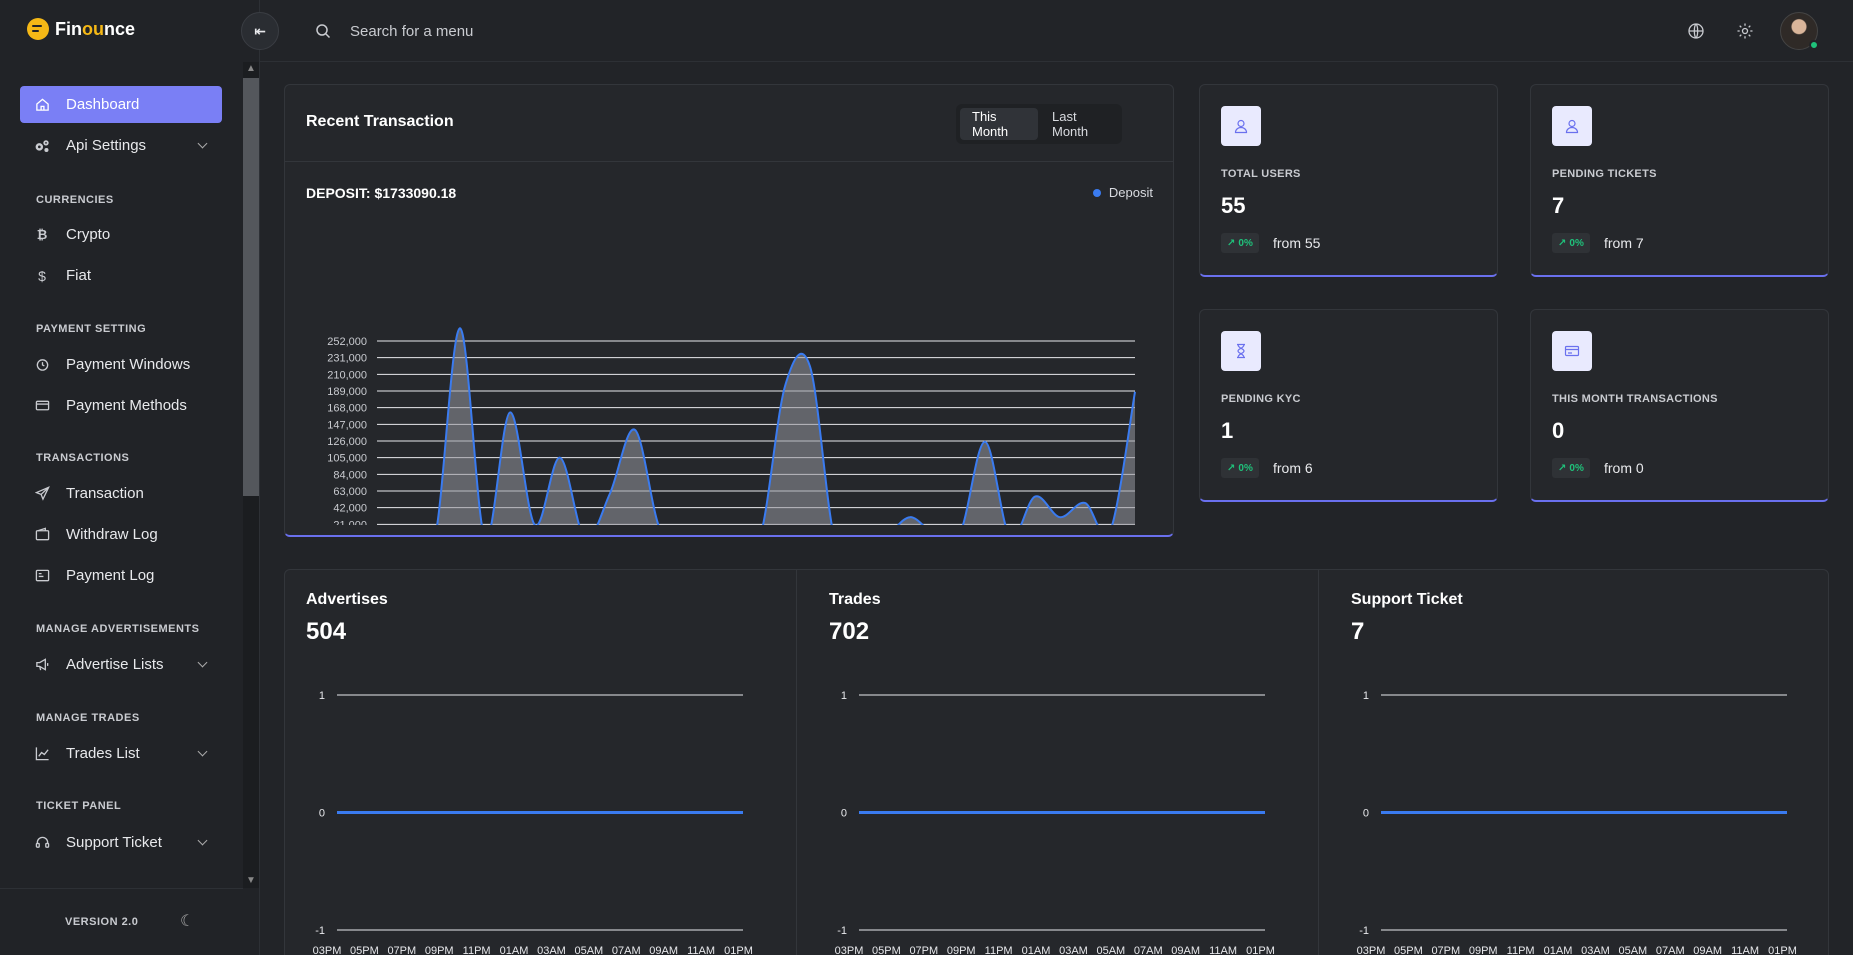 The height and width of the screenshot is (955, 1853). What do you see at coordinates (1358, 631) in the screenshot?
I see `support-ticket-value: 7` at bounding box center [1358, 631].